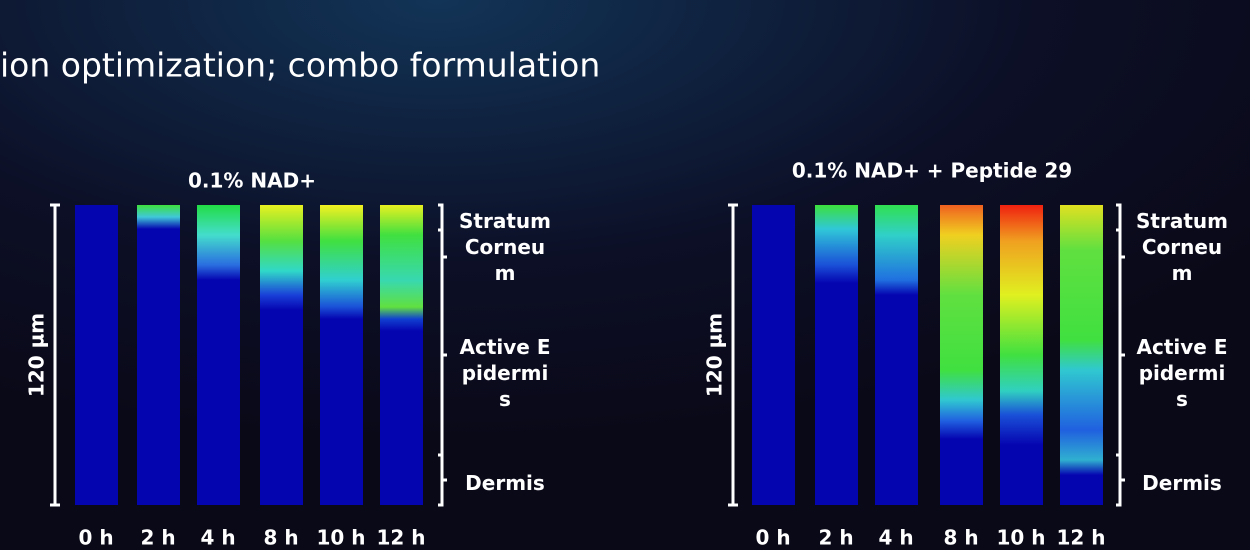  What do you see at coordinates (932, 171) in the screenshot?
I see `panel-title: 0.1% NAD+ + Peptide 29` at bounding box center [932, 171].